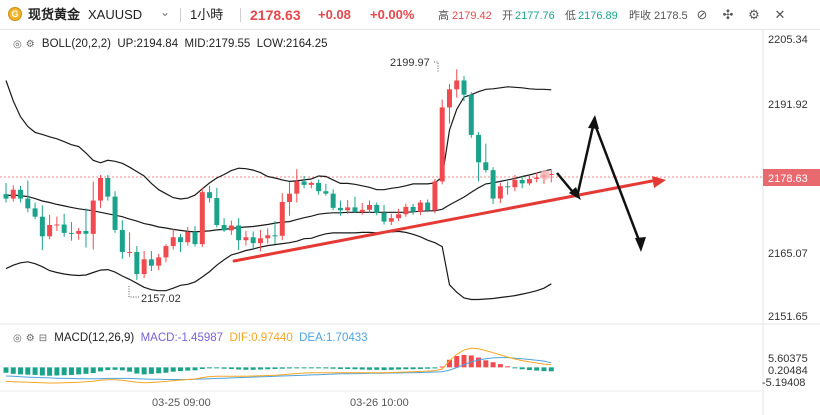  Describe the element at coordinates (640, 244) in the screenshot. I see `arrowhead` at that location.